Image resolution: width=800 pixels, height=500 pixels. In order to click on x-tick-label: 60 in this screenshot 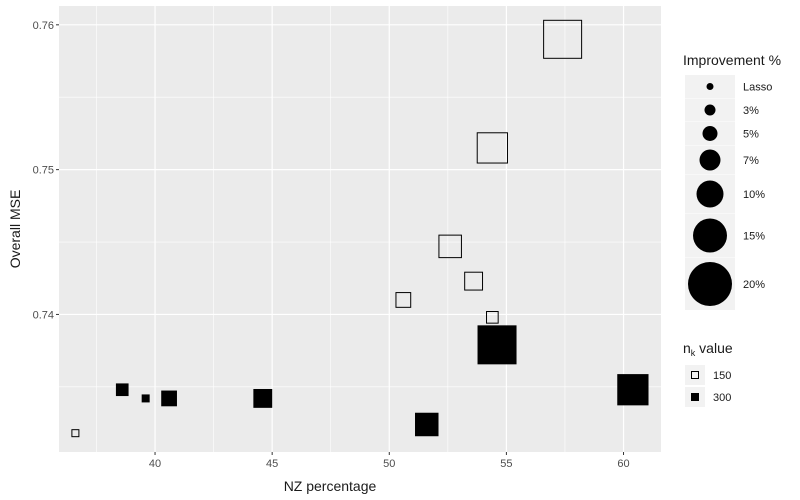, I will do `click(623, 464)`.